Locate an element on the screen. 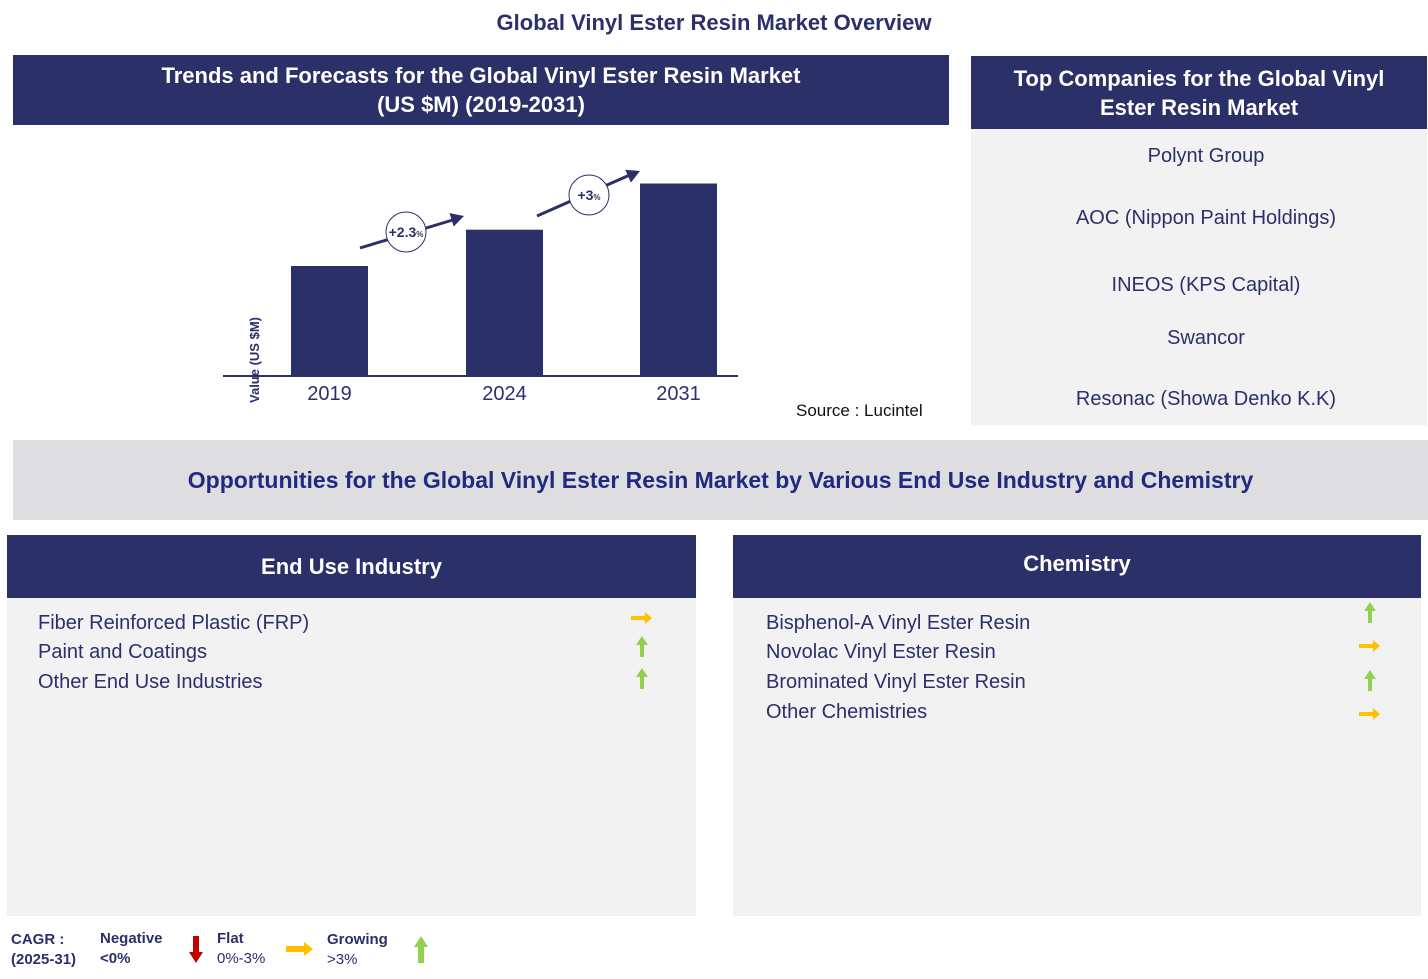 This screenshot has height=979, width=1428. arrow-up-green-icon is located at coordinates (421, 949).